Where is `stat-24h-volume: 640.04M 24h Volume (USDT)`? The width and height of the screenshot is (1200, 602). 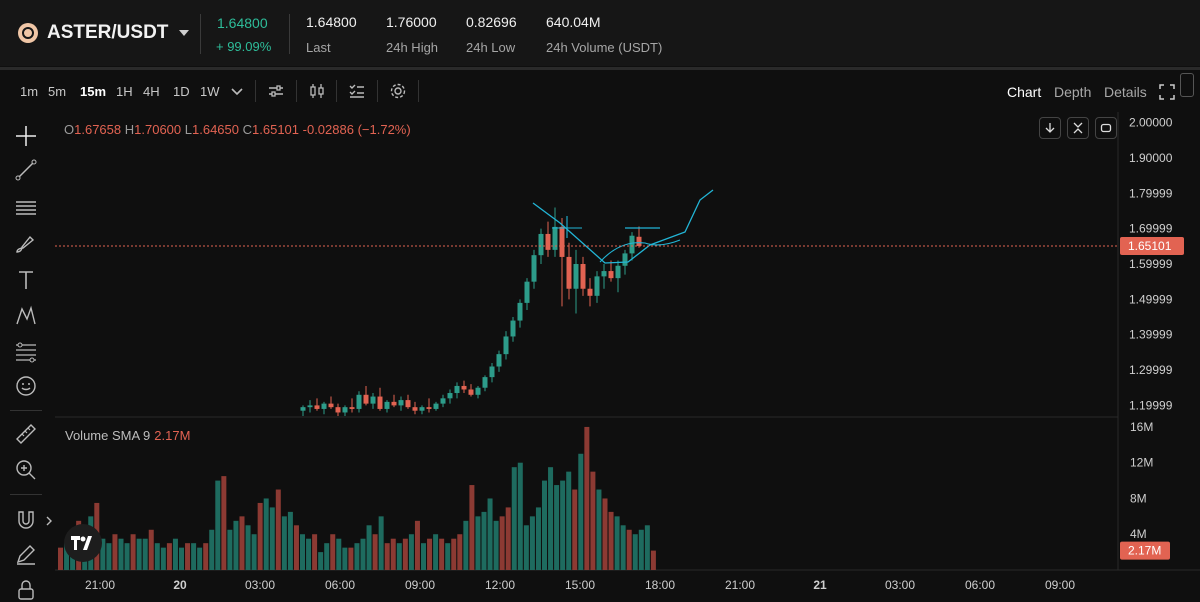
stat-24h-volume: 640.04M 24h Volume (USDT) is located at coordinates (604, 34).